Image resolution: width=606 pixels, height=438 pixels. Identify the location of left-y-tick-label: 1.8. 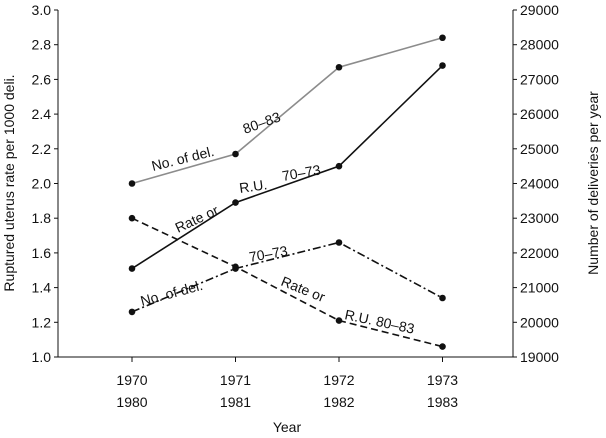
(42, 218).